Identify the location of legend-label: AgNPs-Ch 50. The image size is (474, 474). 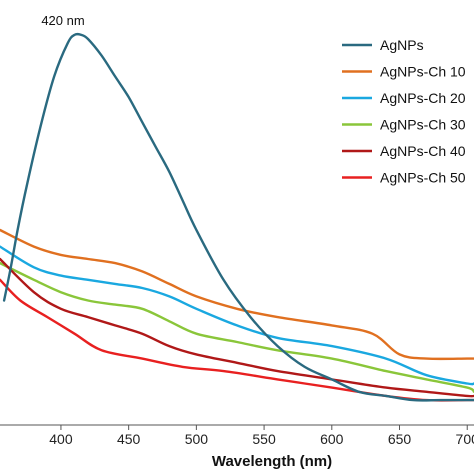
(423, 178).